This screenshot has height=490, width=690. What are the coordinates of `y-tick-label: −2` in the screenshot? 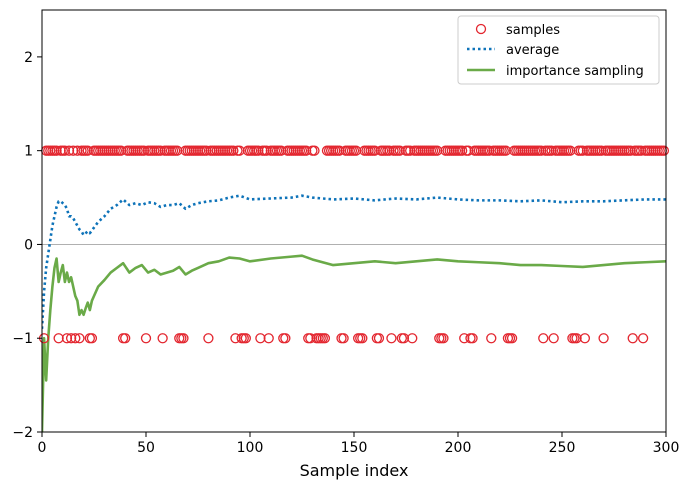 It's located at (22, 433).